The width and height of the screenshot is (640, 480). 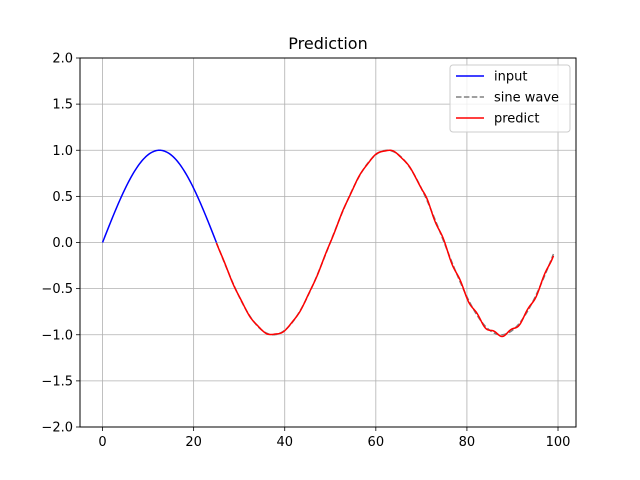 I want to click on y-tick-label: −0.5, so click(x=57, y=289).